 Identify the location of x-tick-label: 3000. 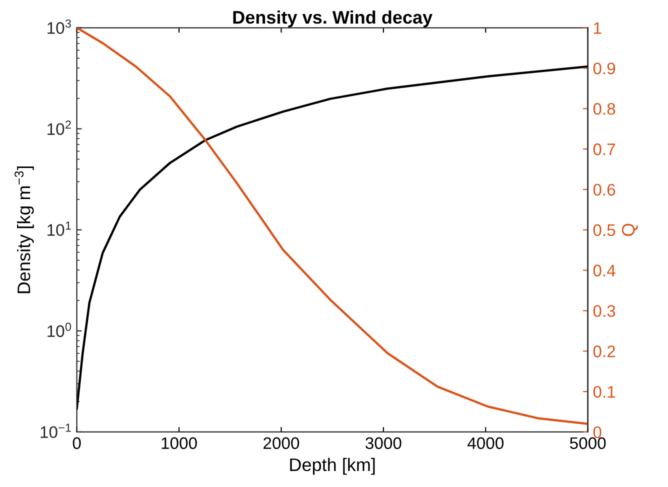
(384, 443).